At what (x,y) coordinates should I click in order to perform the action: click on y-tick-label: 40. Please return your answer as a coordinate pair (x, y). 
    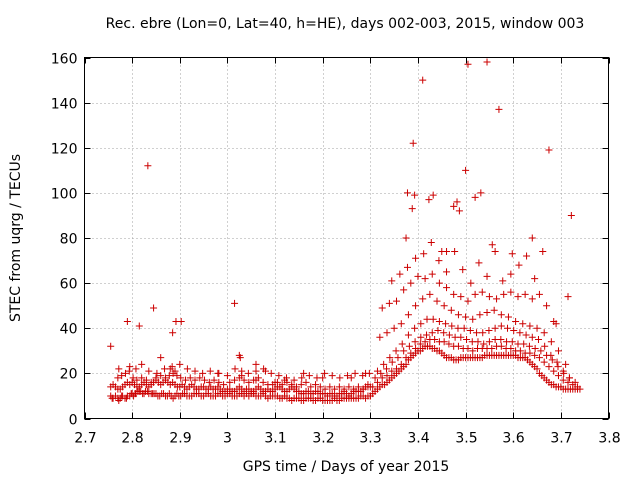
    Looking at the image, I should click on (69, 330).